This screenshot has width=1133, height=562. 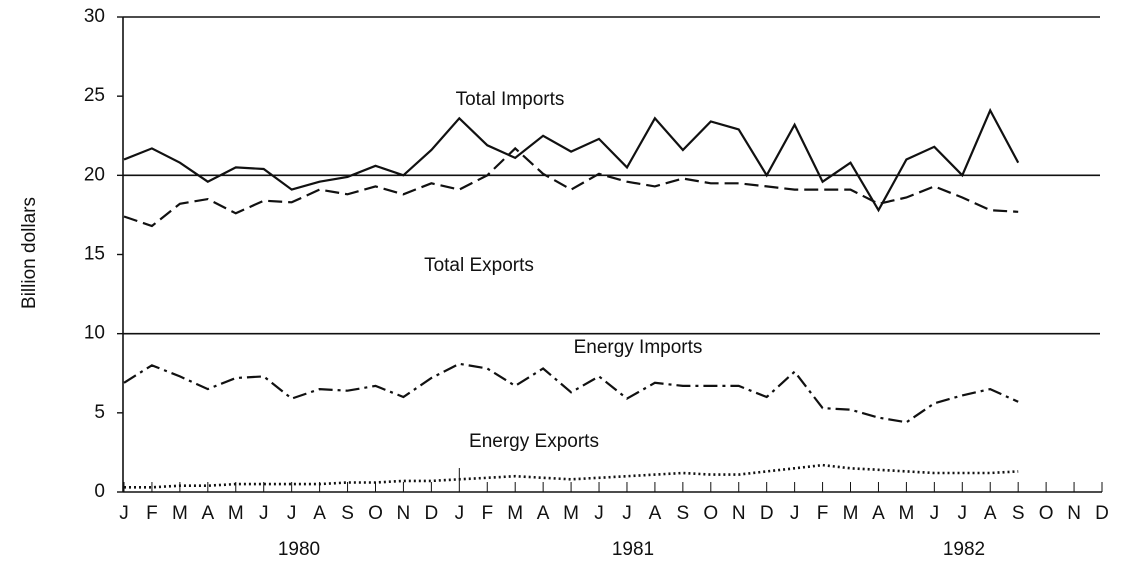 What do you see at coordinates (99, 412) in the screenshot?
I see `y-tick-label: 5` at bounding box center [99, 412].